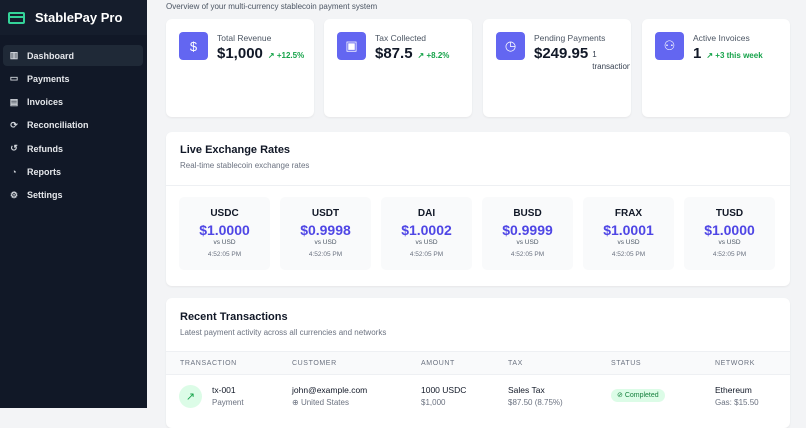  Describe the element at coordinates (14, 55) in the screenshot. I see `bar-chart-icon: ▥` at that location.